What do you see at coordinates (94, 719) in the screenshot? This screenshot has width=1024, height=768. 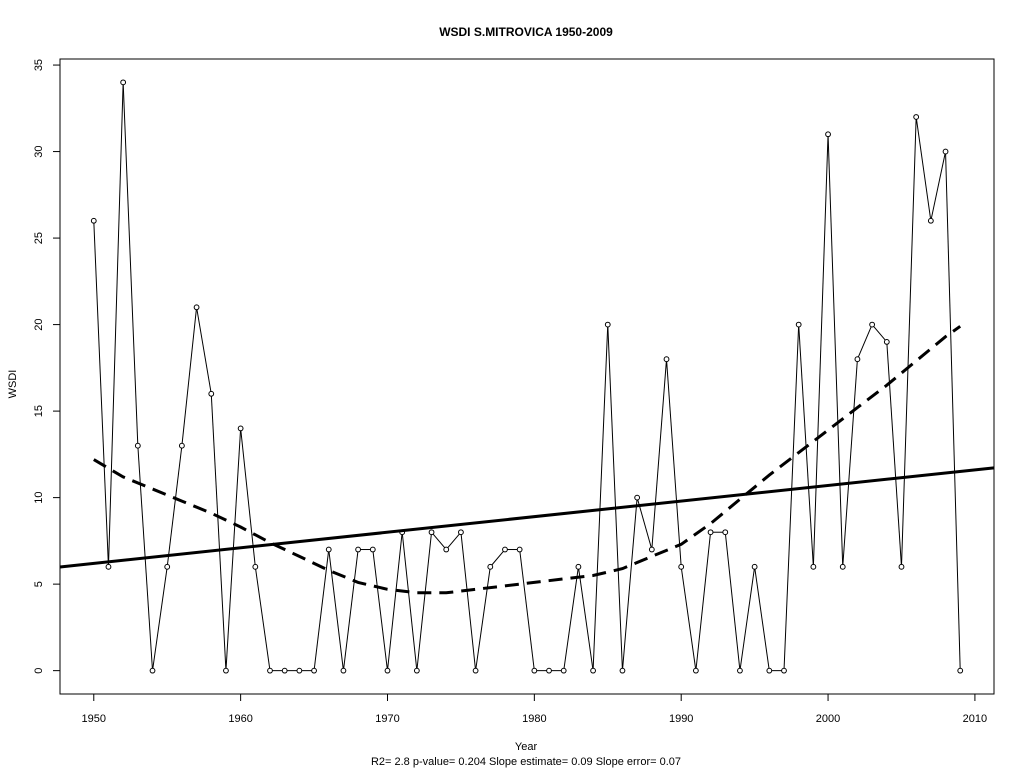 I see `x-tick-label: 1950` at bounding box center [94, 719].